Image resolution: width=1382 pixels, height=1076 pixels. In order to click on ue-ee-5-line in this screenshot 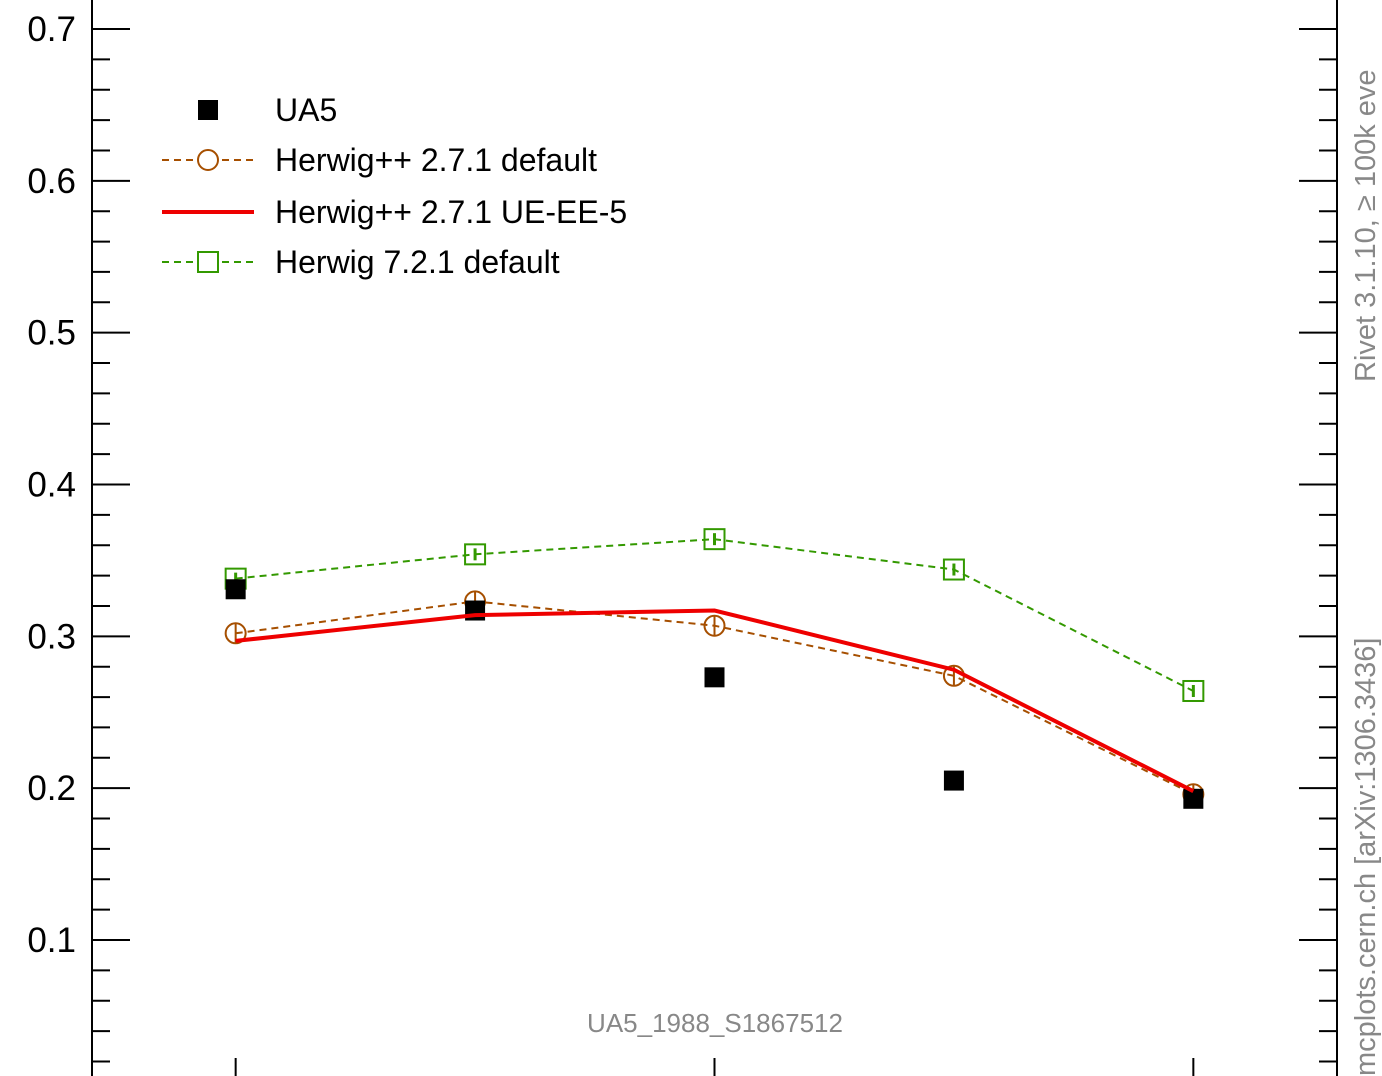, I will do `click(715, 700)`.